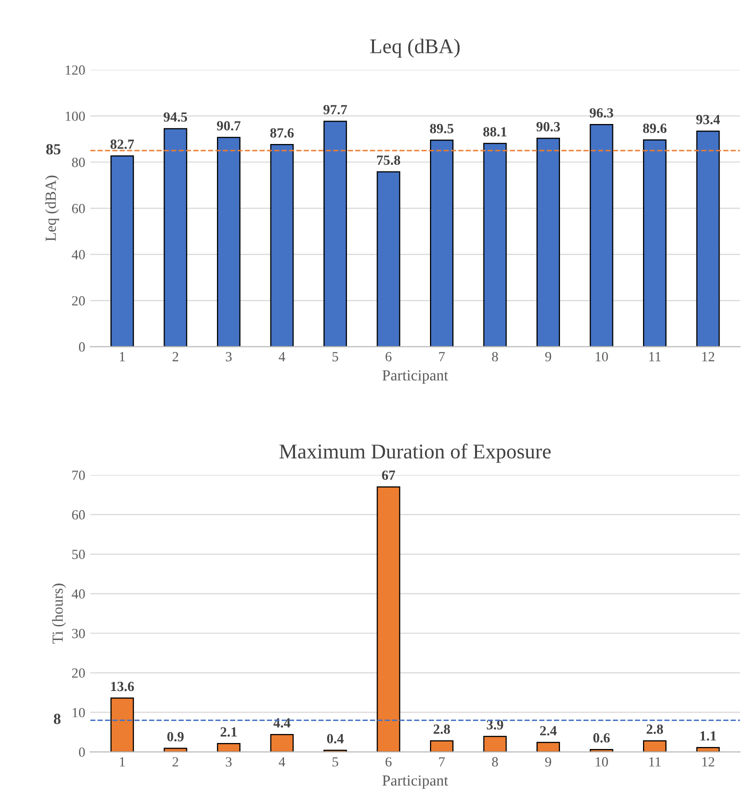 The height and width of the screenshot is (812, 752). Describe the element at coordinates (122, 144) in the screenshot. I see `data-label: 82.7` at that location.